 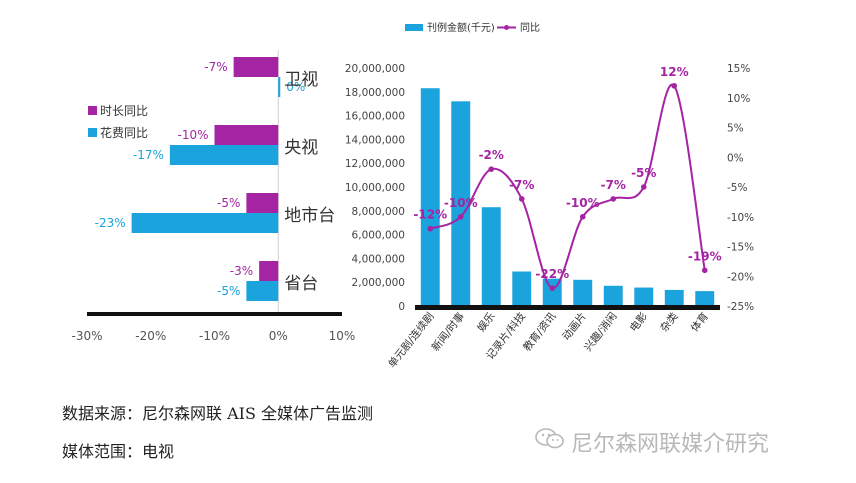 I want to click on right-y-tick-right: 0%, so click(x=735, y=158).